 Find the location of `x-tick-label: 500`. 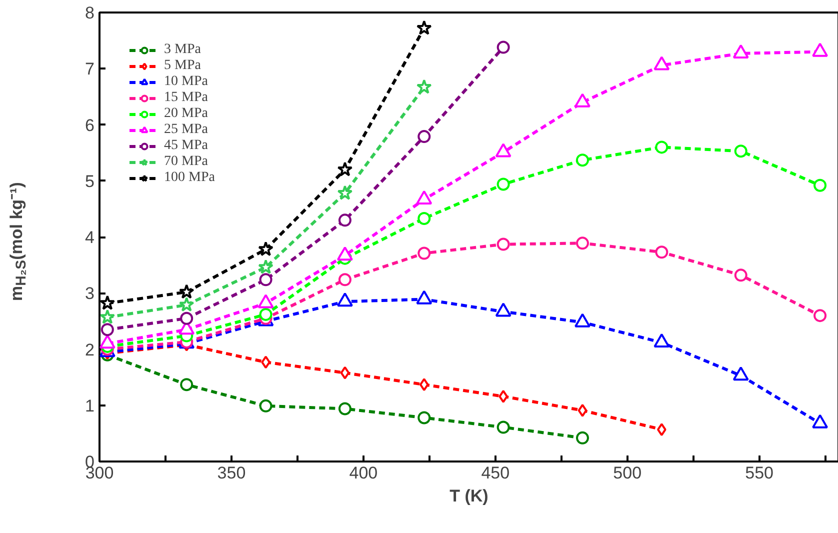

x-tick-label: 500 is located at coordinates (627, 473).